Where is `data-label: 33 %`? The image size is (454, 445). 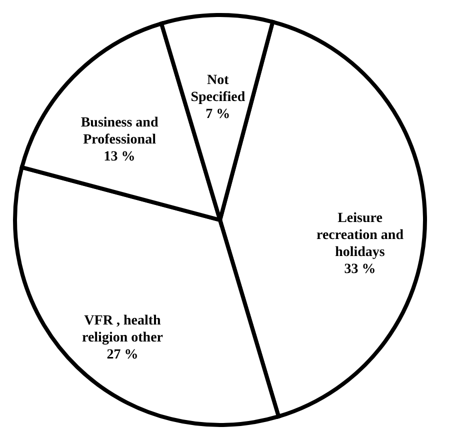 data-label: 33 % is located at coordinates (360, 269).